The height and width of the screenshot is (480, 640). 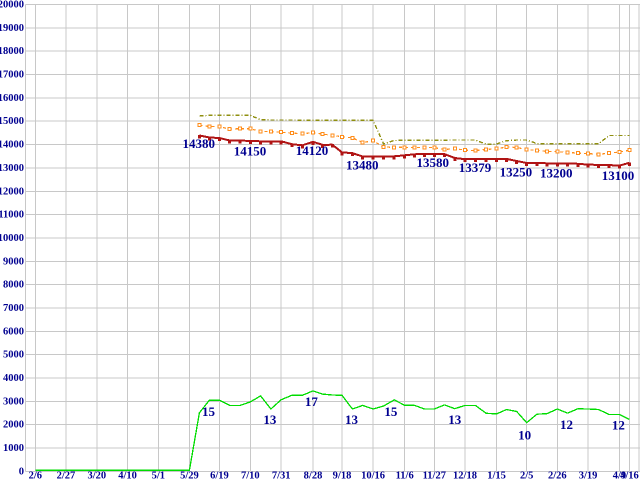 I want to click on svg-text: 18000, so click(x=12, y=51).